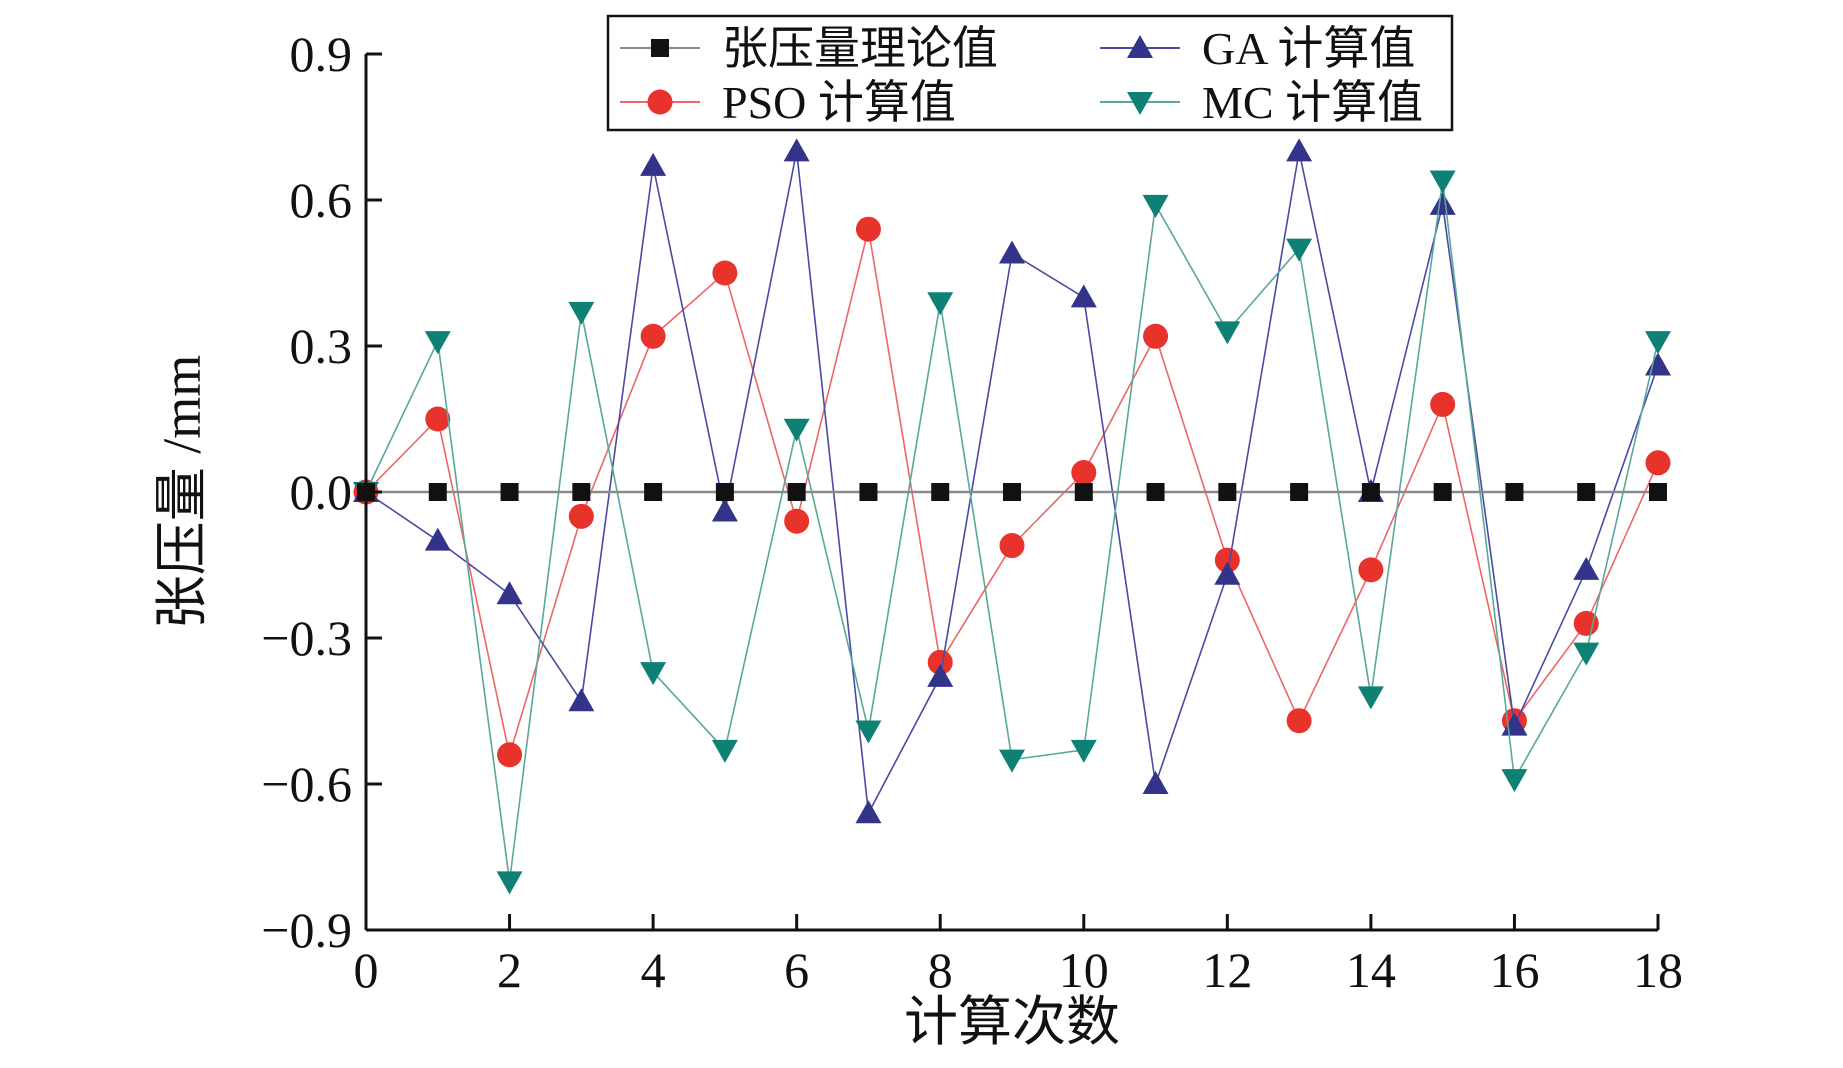  What do you see at coordinates (1012, 1022) in the screenshot?
I see `x-axis-title: 计算次数` at bounding box center [1012, 1022].